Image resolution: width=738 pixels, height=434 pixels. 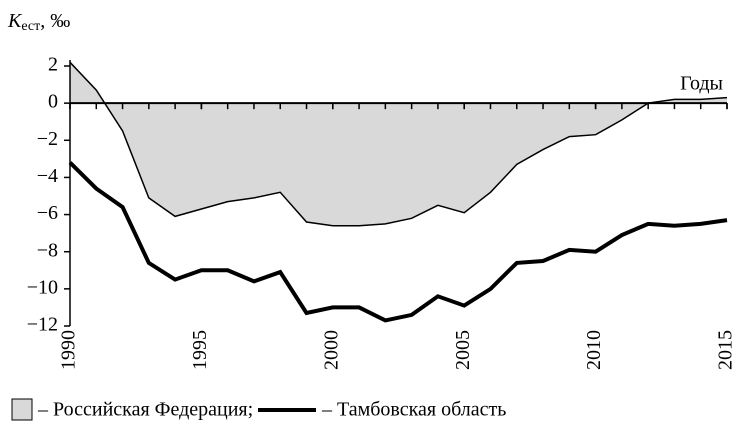 I want to click on x-tick-label: 1995, so click(x=200, y=350).